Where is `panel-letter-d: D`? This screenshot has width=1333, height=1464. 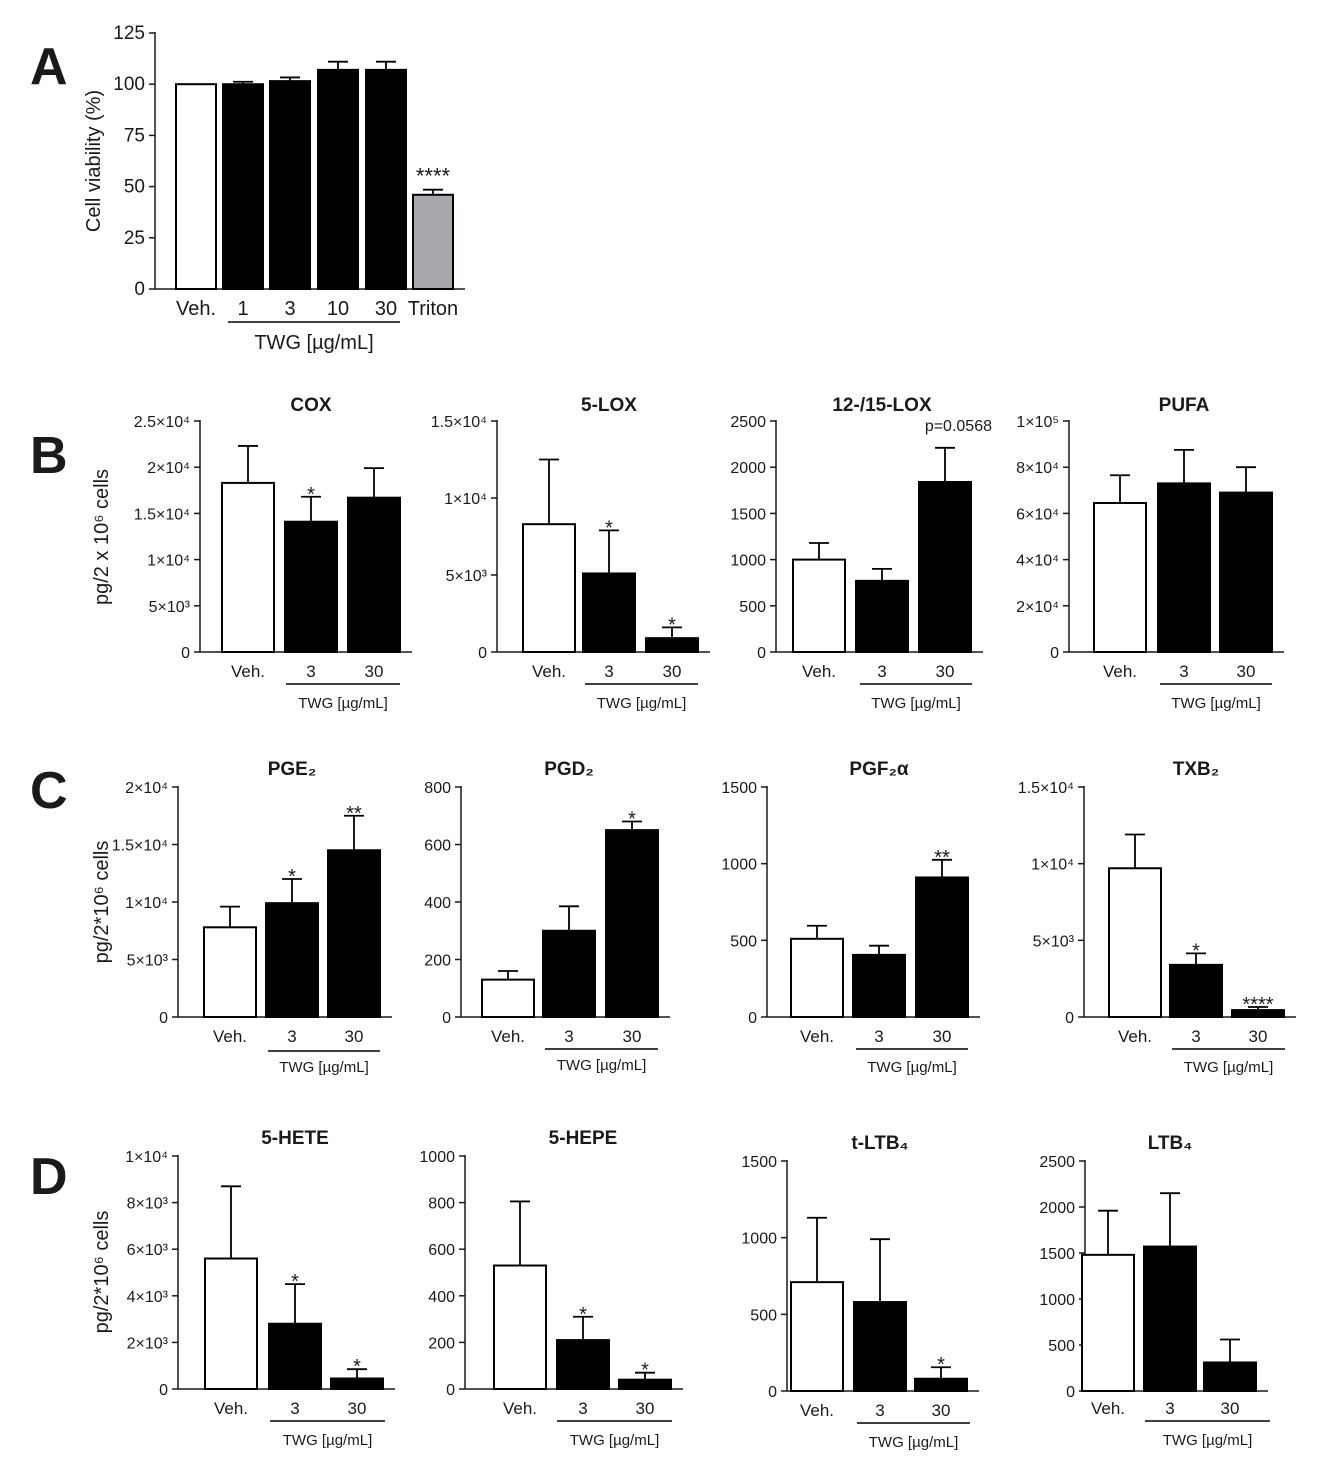 panel-letter-d: D is located at coordinates (49, 1177).